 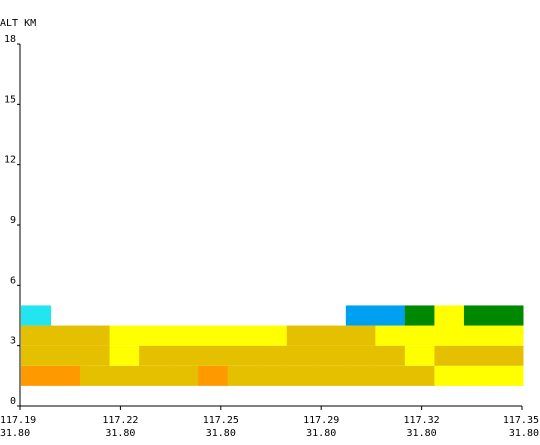 What do you see at coordinates (13, 401) in the screenshot?
I see `y-tick-label: 0` at bounding box center [13, 401].